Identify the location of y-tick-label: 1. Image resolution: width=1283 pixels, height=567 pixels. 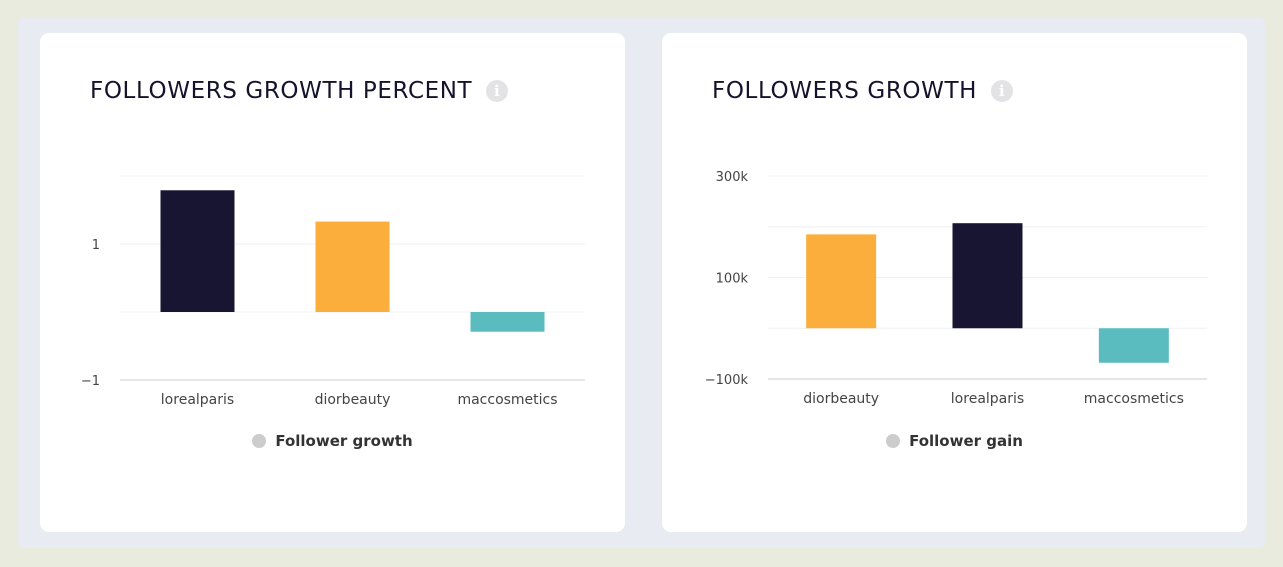
(96, 245).